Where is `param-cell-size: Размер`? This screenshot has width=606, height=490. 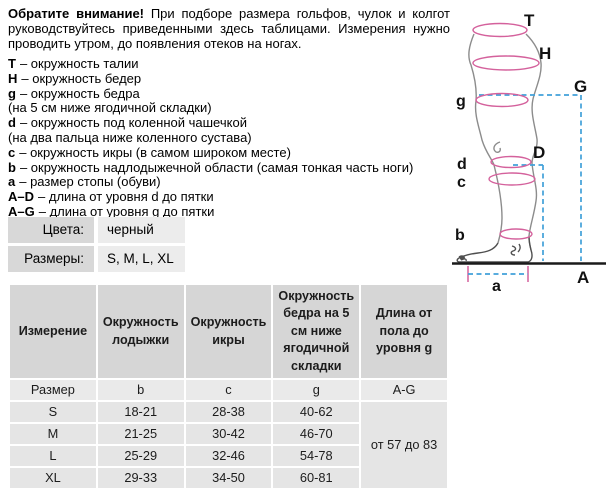
param-cell-size: Размер is located at coordinates (53, 390).